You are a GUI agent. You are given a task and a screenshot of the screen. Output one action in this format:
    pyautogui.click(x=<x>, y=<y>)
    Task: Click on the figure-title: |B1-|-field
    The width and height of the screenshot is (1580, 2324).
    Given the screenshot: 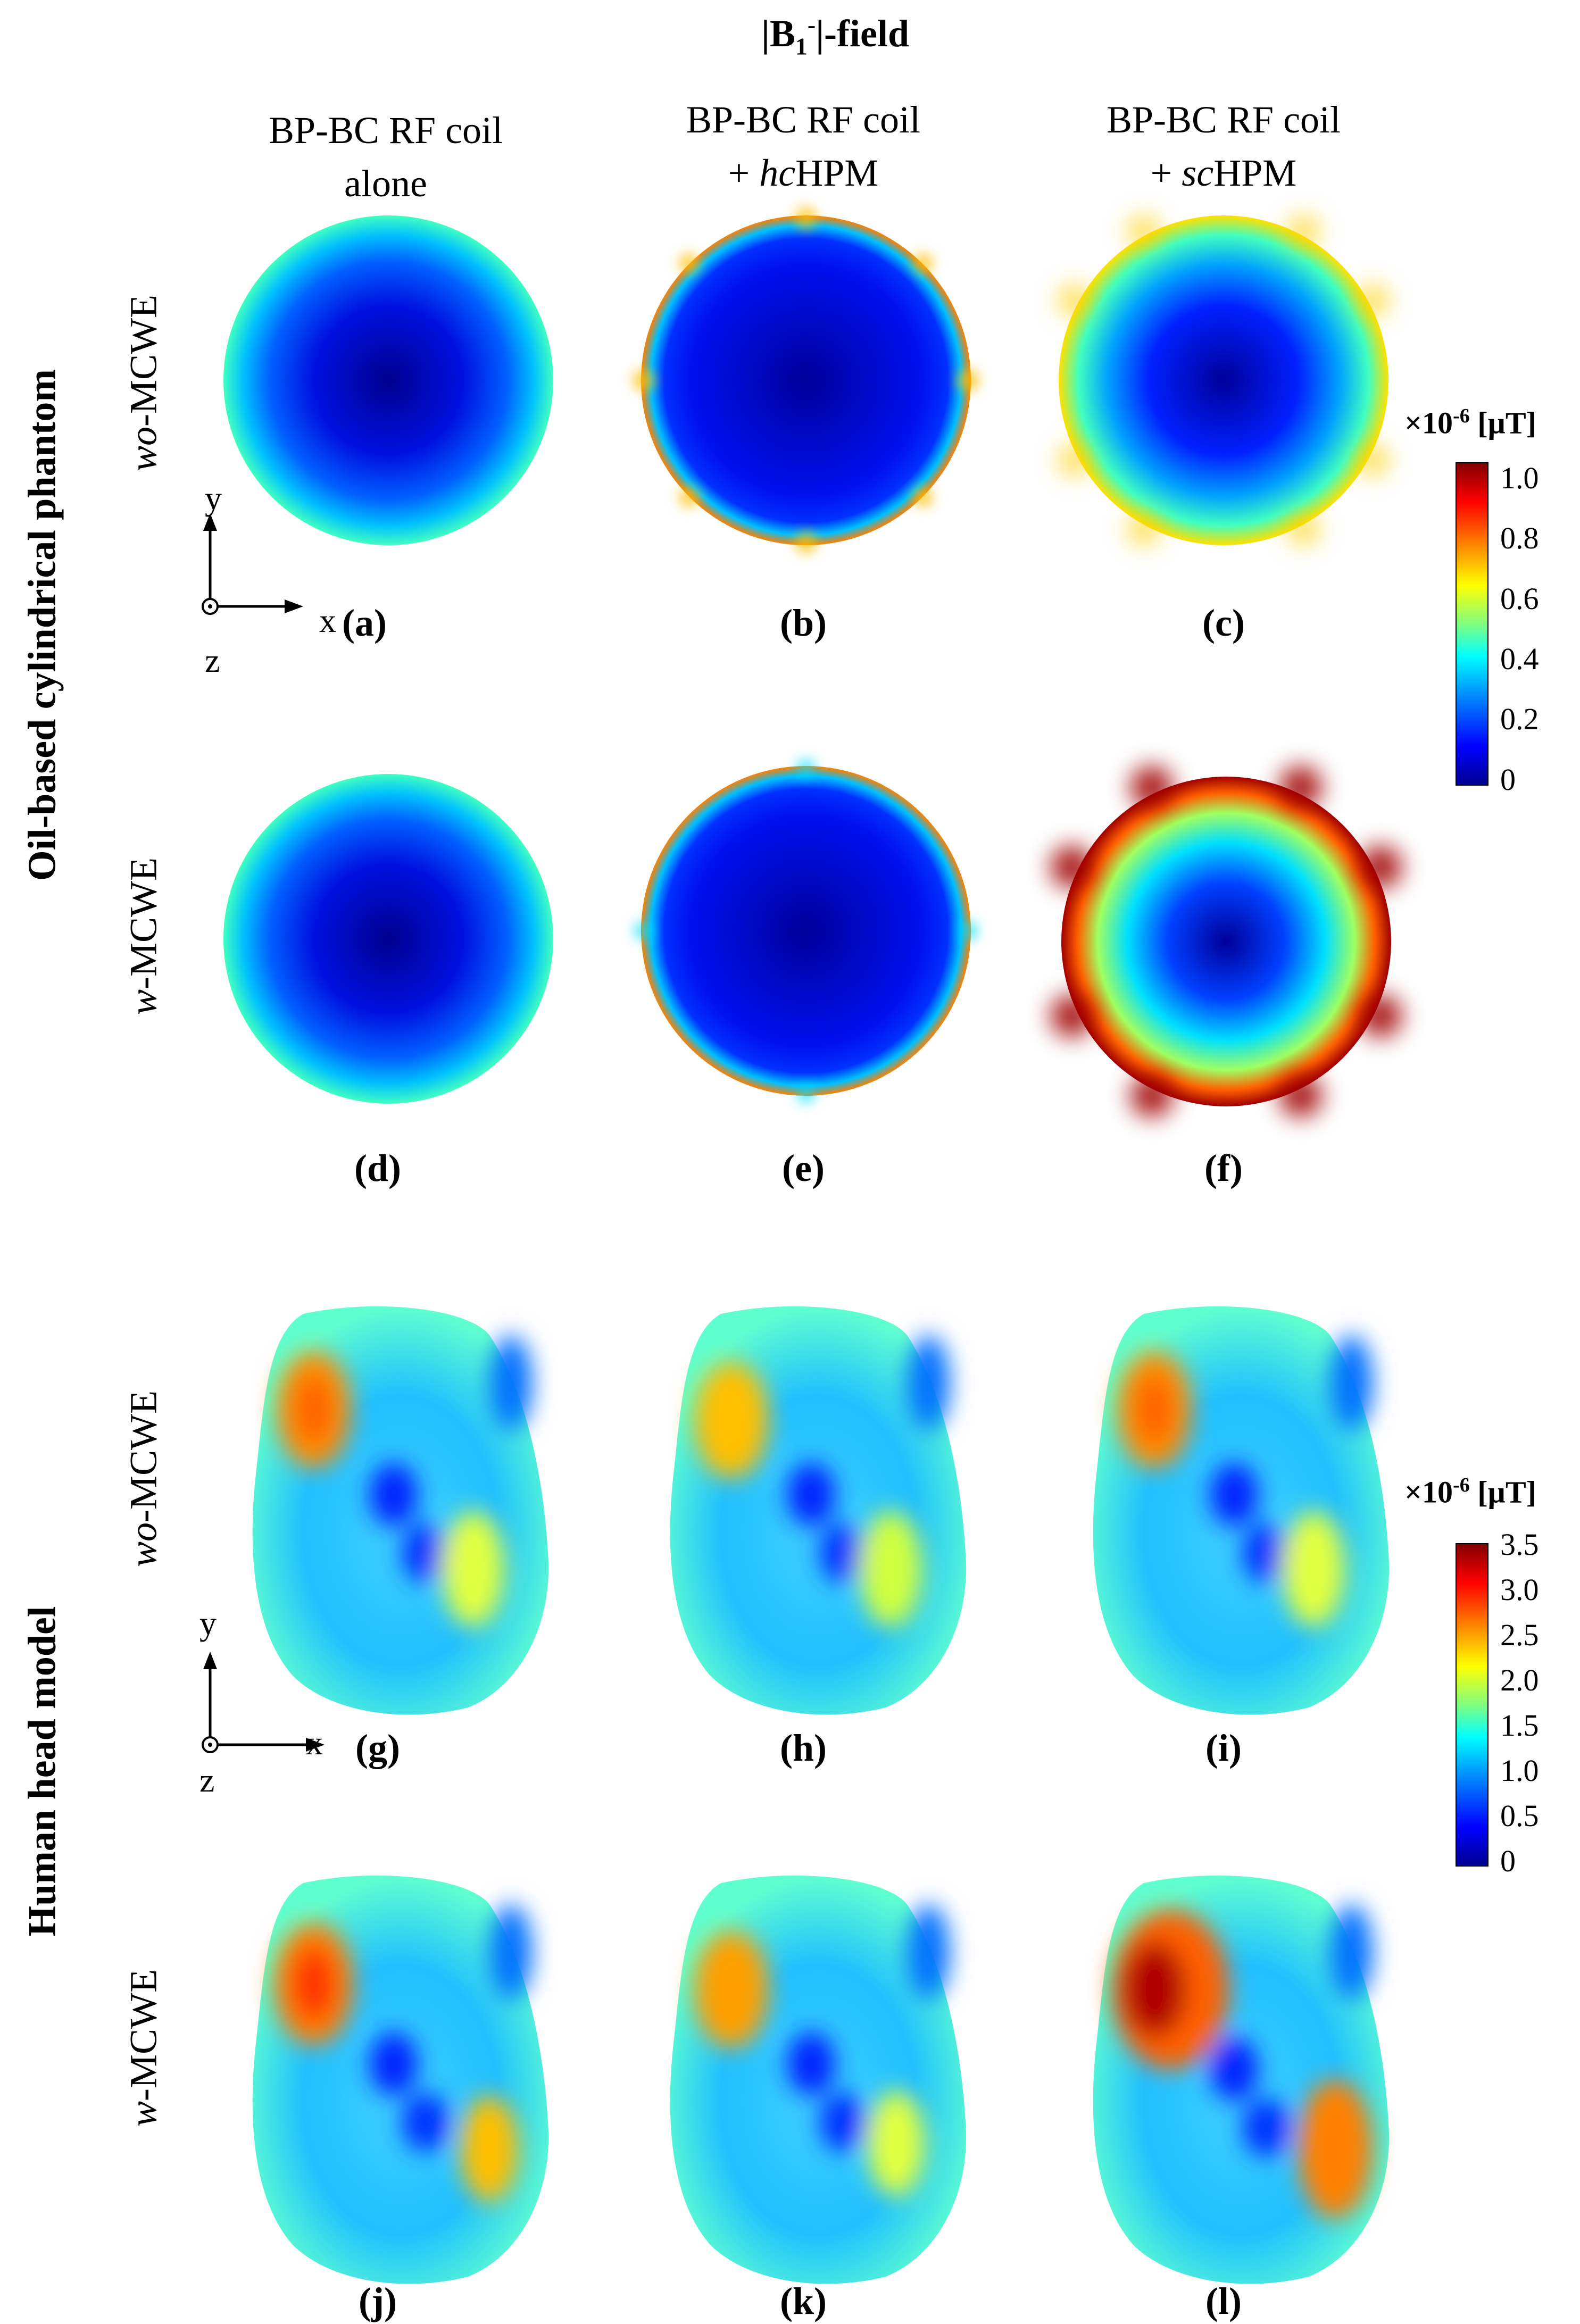 What is the action you would take?
    pyautogui.click(x=835, y=35)
    